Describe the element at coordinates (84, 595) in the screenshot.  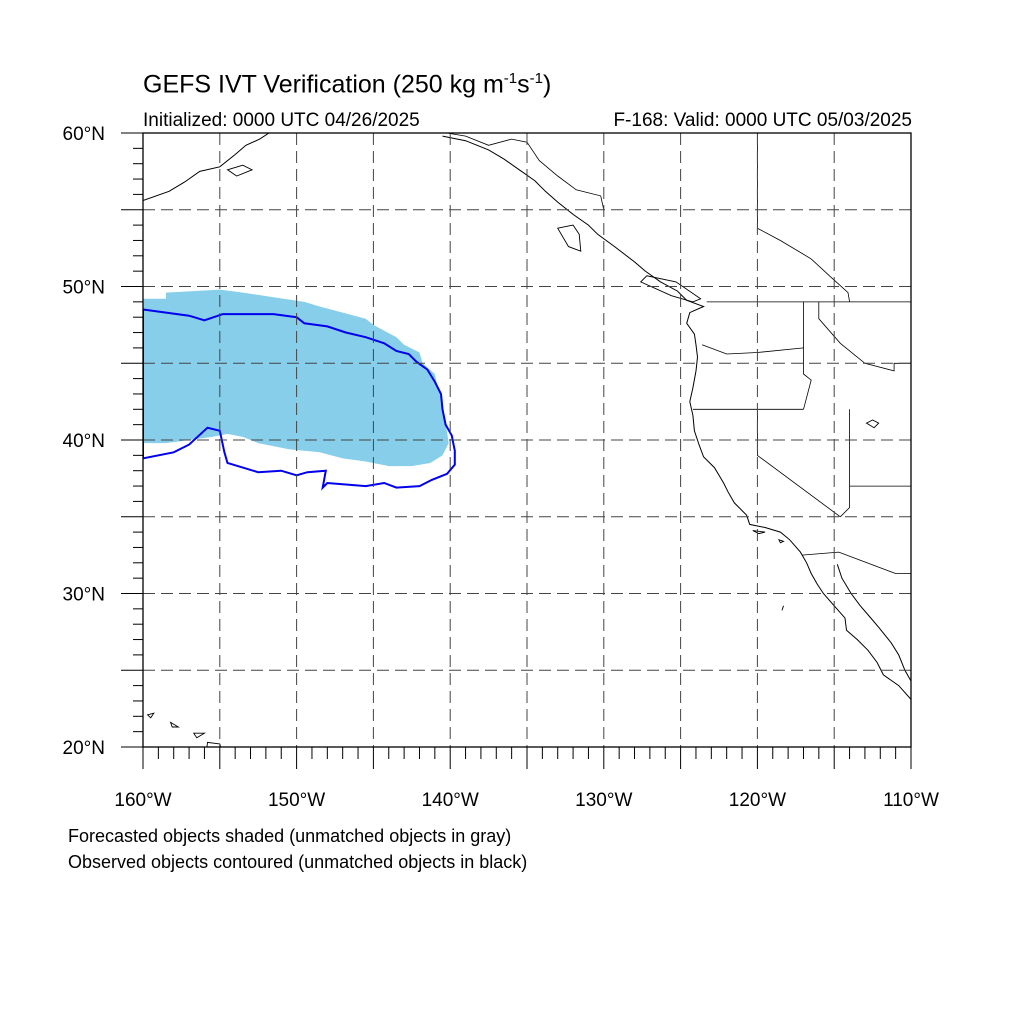
I see `latitude-label: 30°N` at that location.